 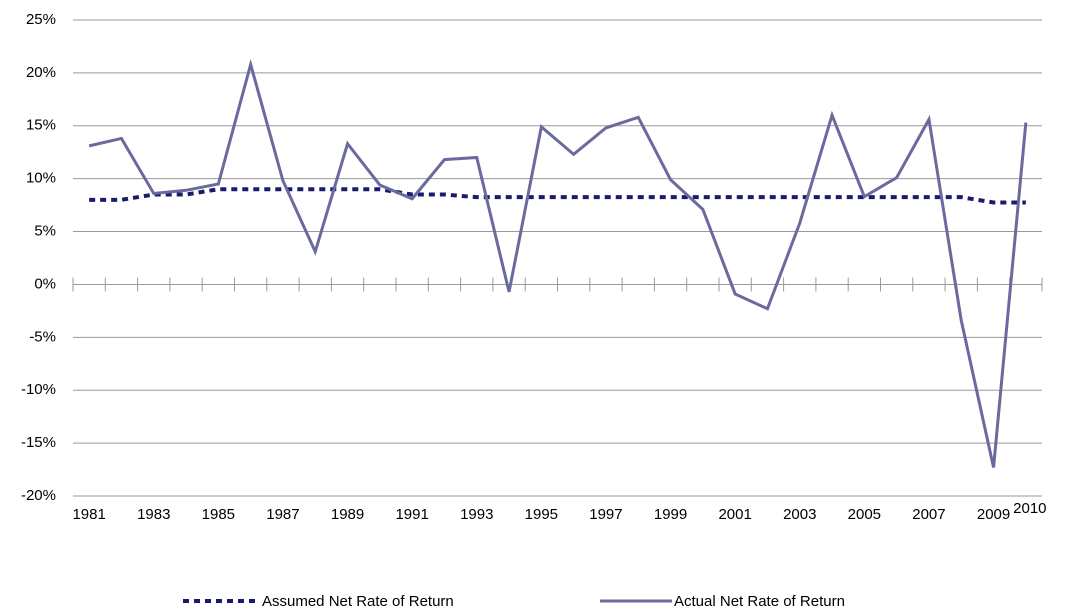 What do you see at coordinates (347, 514) in the screenshot?
I see `x-tick-label: 1989` at bounding box center [347, 514].